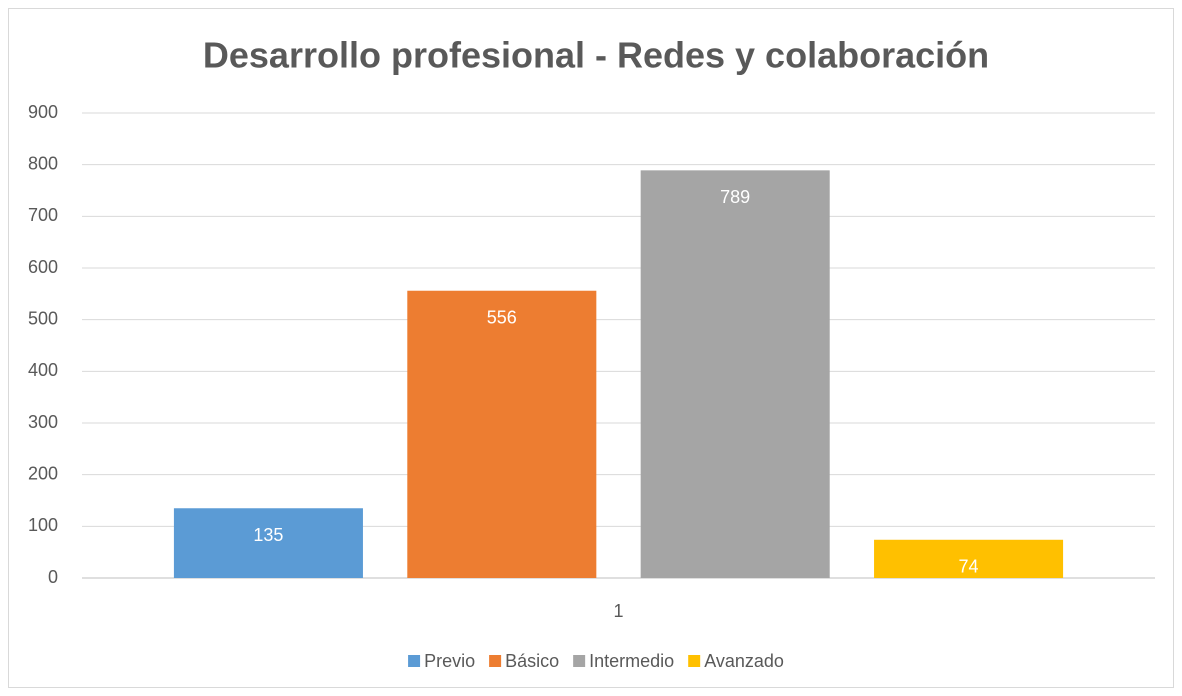  Describe the element at coordinates (449, 661) in the screenshot. I see `legend-label: Previo` at that location.